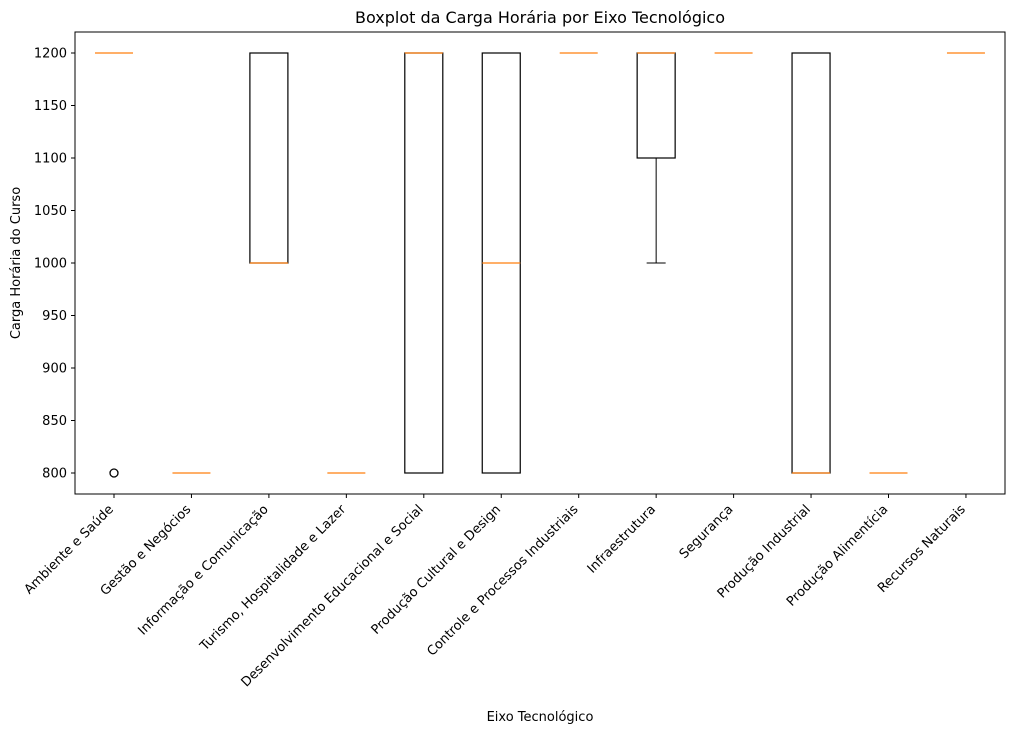 This screenshot has height=733, width=1015. I want to click on x-tick-label: Recursos Naturais, so click(922, 549).